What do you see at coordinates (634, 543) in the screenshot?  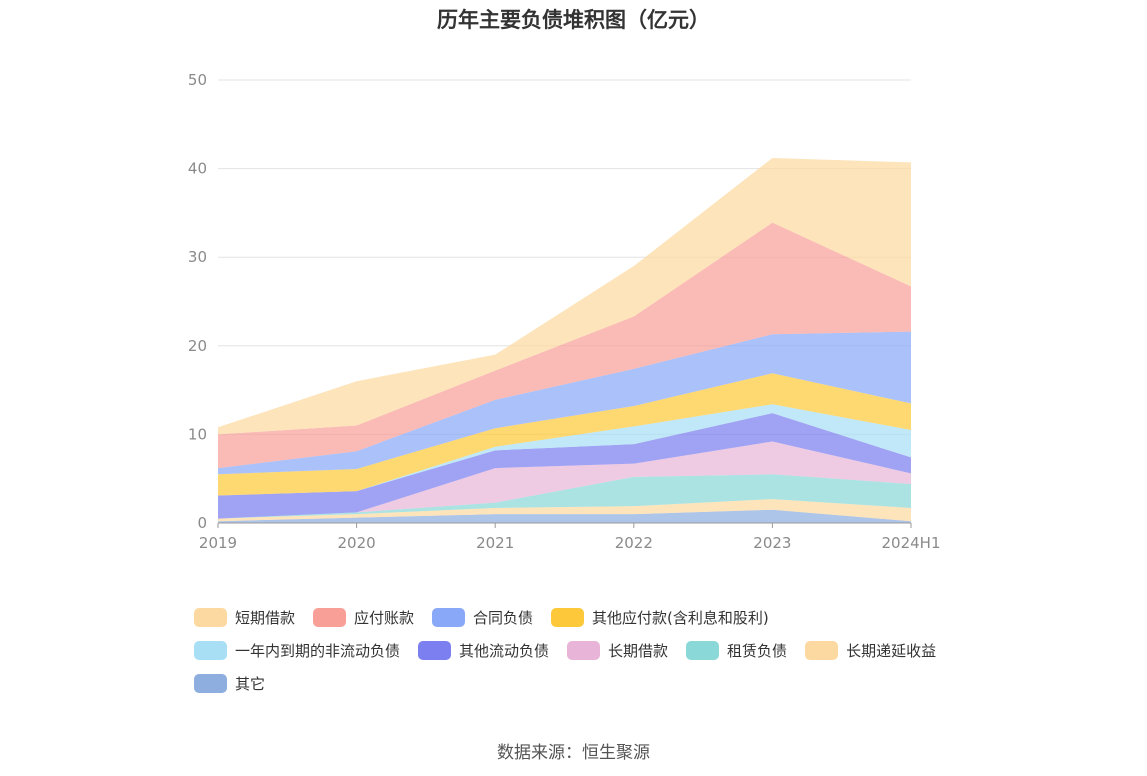 I see `x-tick-label: 2022` at bounding box center [634, 543].